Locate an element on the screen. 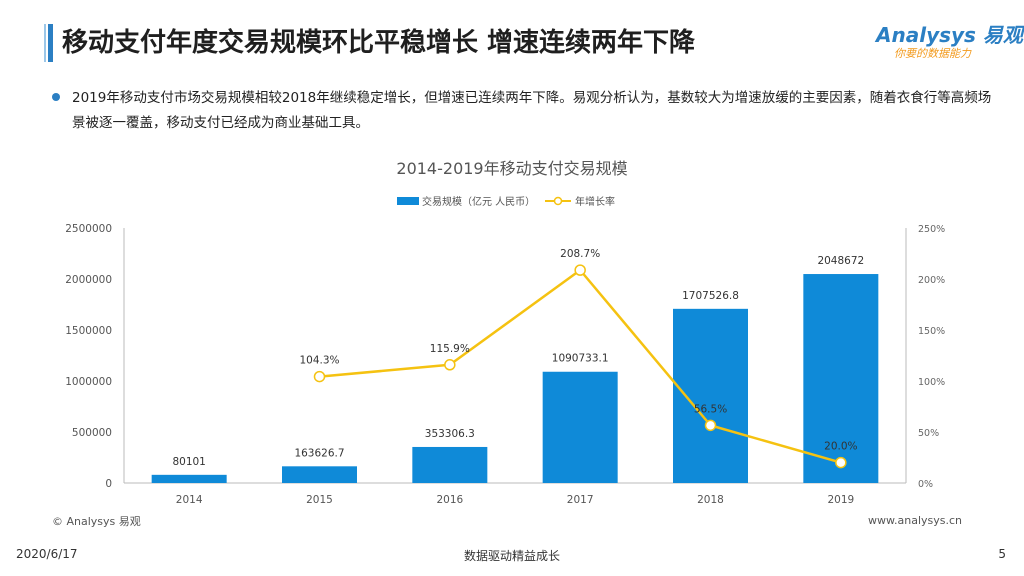  bar-data-label: 80101 is located at coordinates (188, 462).